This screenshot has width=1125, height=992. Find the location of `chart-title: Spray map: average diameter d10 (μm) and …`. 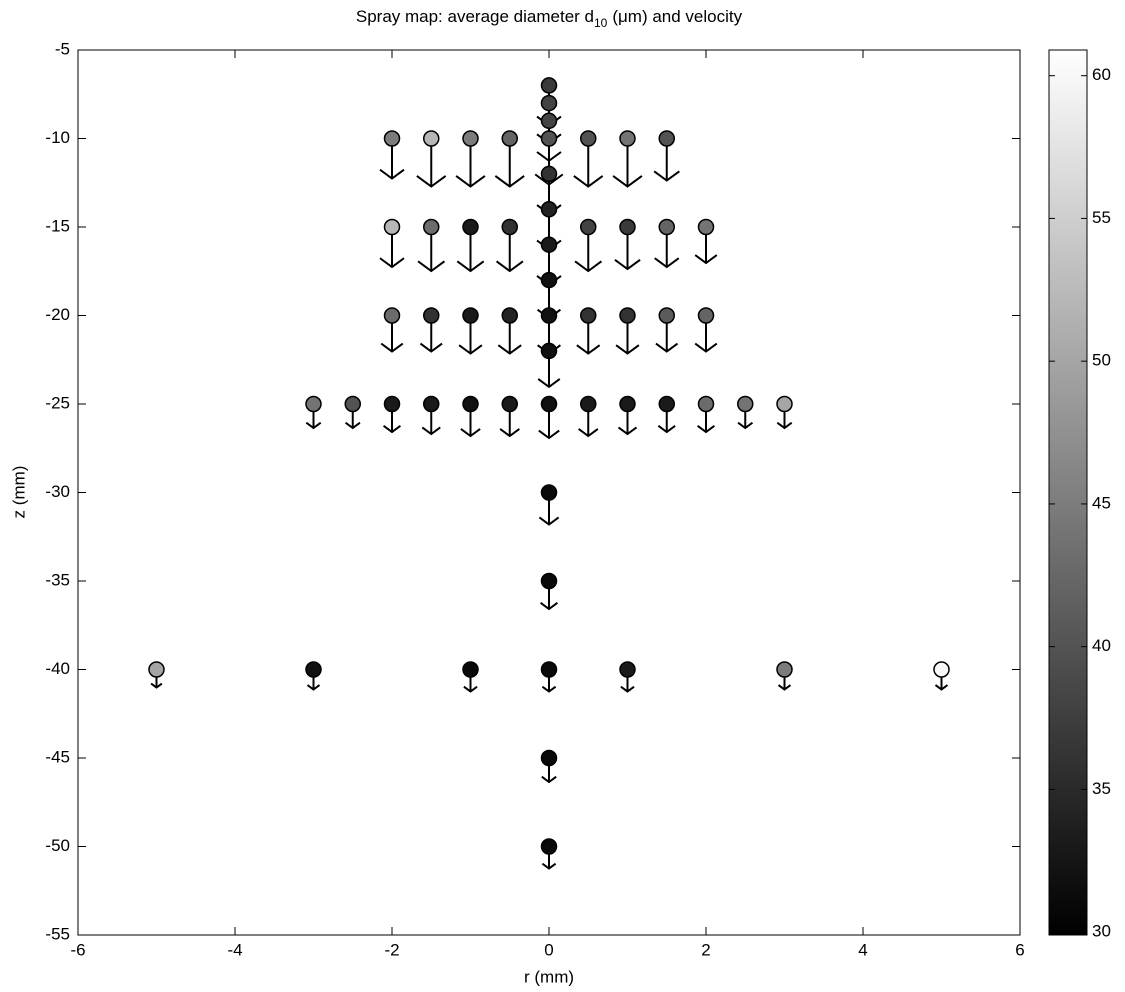

chart-title: Spray map: average diameter d10 (μm) and … is located at coordinates (549, 18).